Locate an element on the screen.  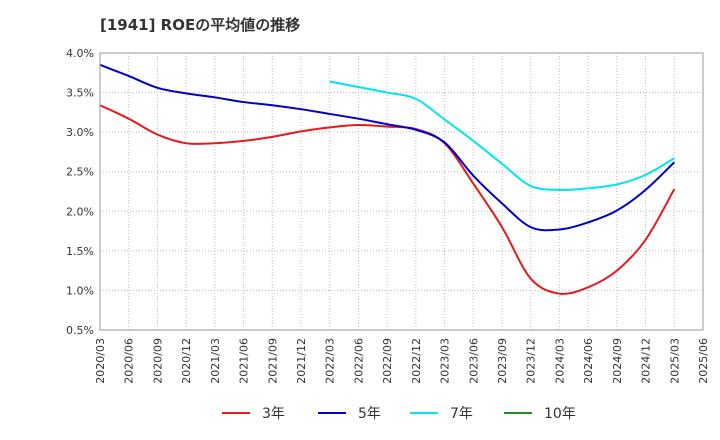
x-tick-label: 2024/09 is located at coordinates (617, 361).